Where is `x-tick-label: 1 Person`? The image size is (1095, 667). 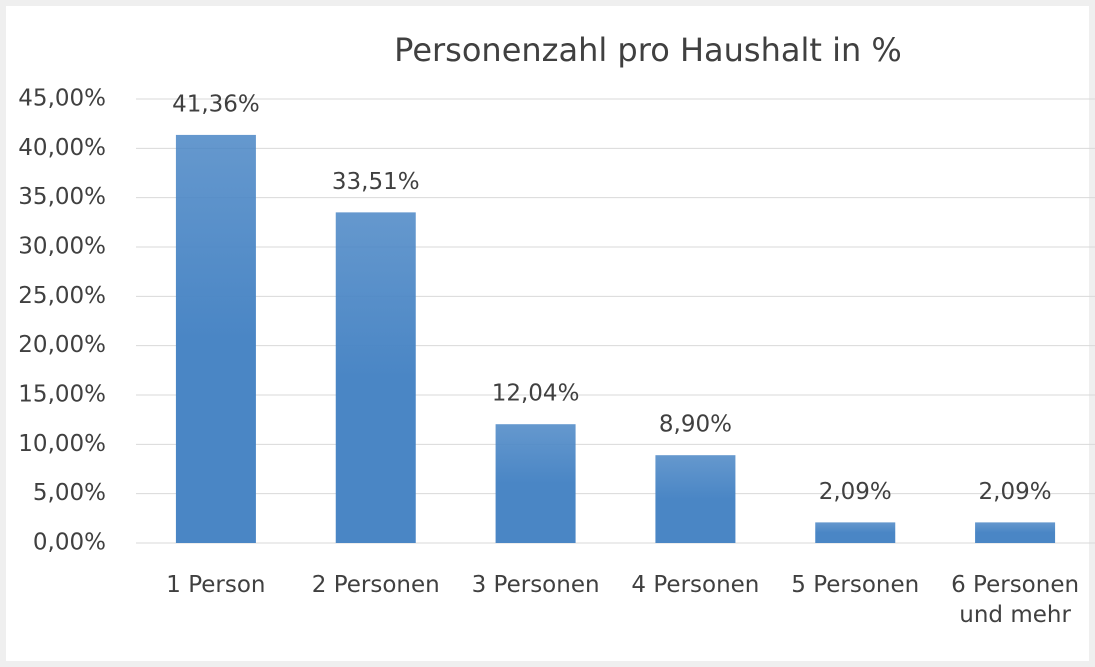
x-tick-label: 1 Person is located at coordinates (216, 585).